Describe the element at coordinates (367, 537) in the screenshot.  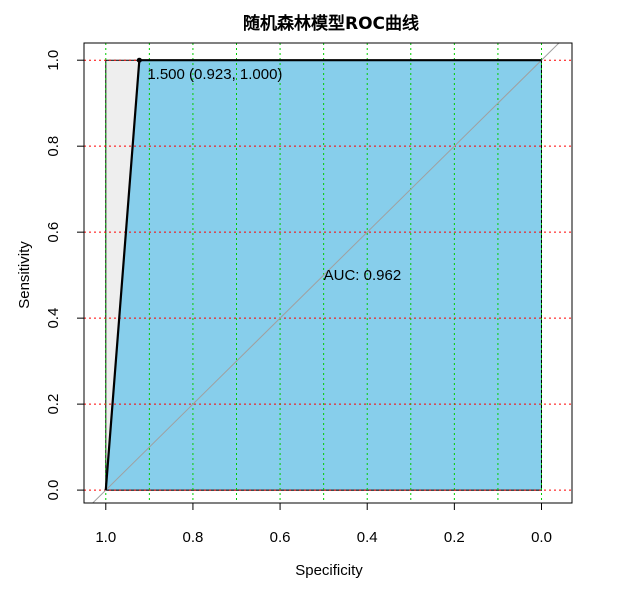
I see `x-tick-label: 0.4` at that location.